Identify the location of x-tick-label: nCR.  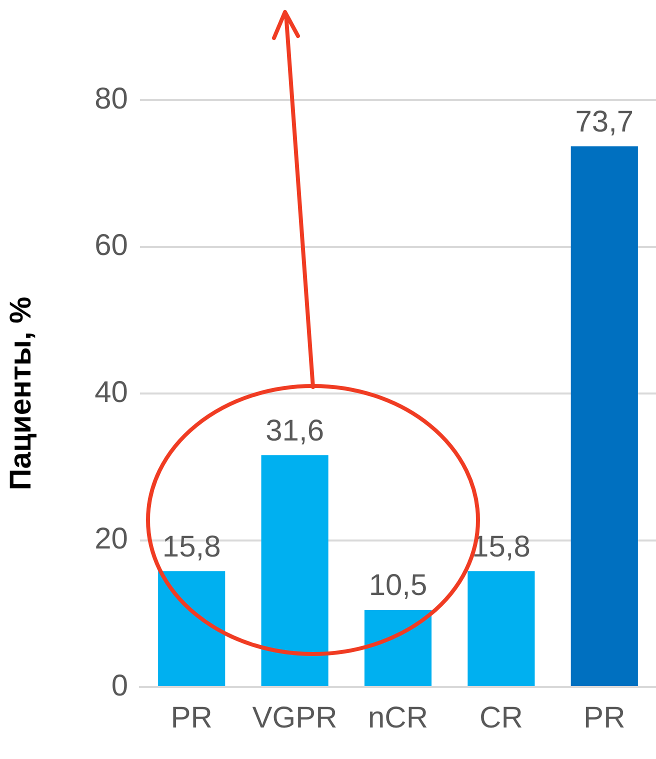
(398, 717).